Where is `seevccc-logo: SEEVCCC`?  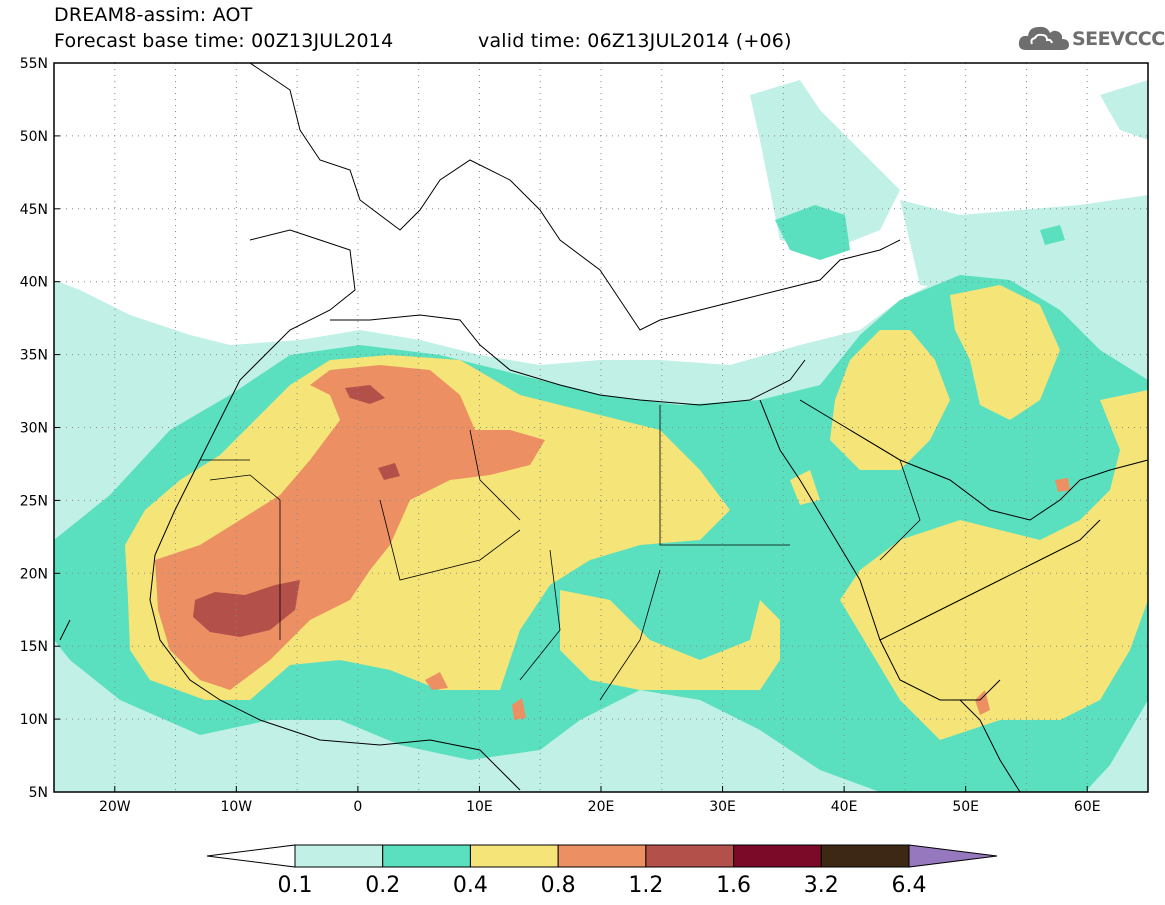
seevccc-logo: SEEVCCC is located at coordinates (1090, 40).